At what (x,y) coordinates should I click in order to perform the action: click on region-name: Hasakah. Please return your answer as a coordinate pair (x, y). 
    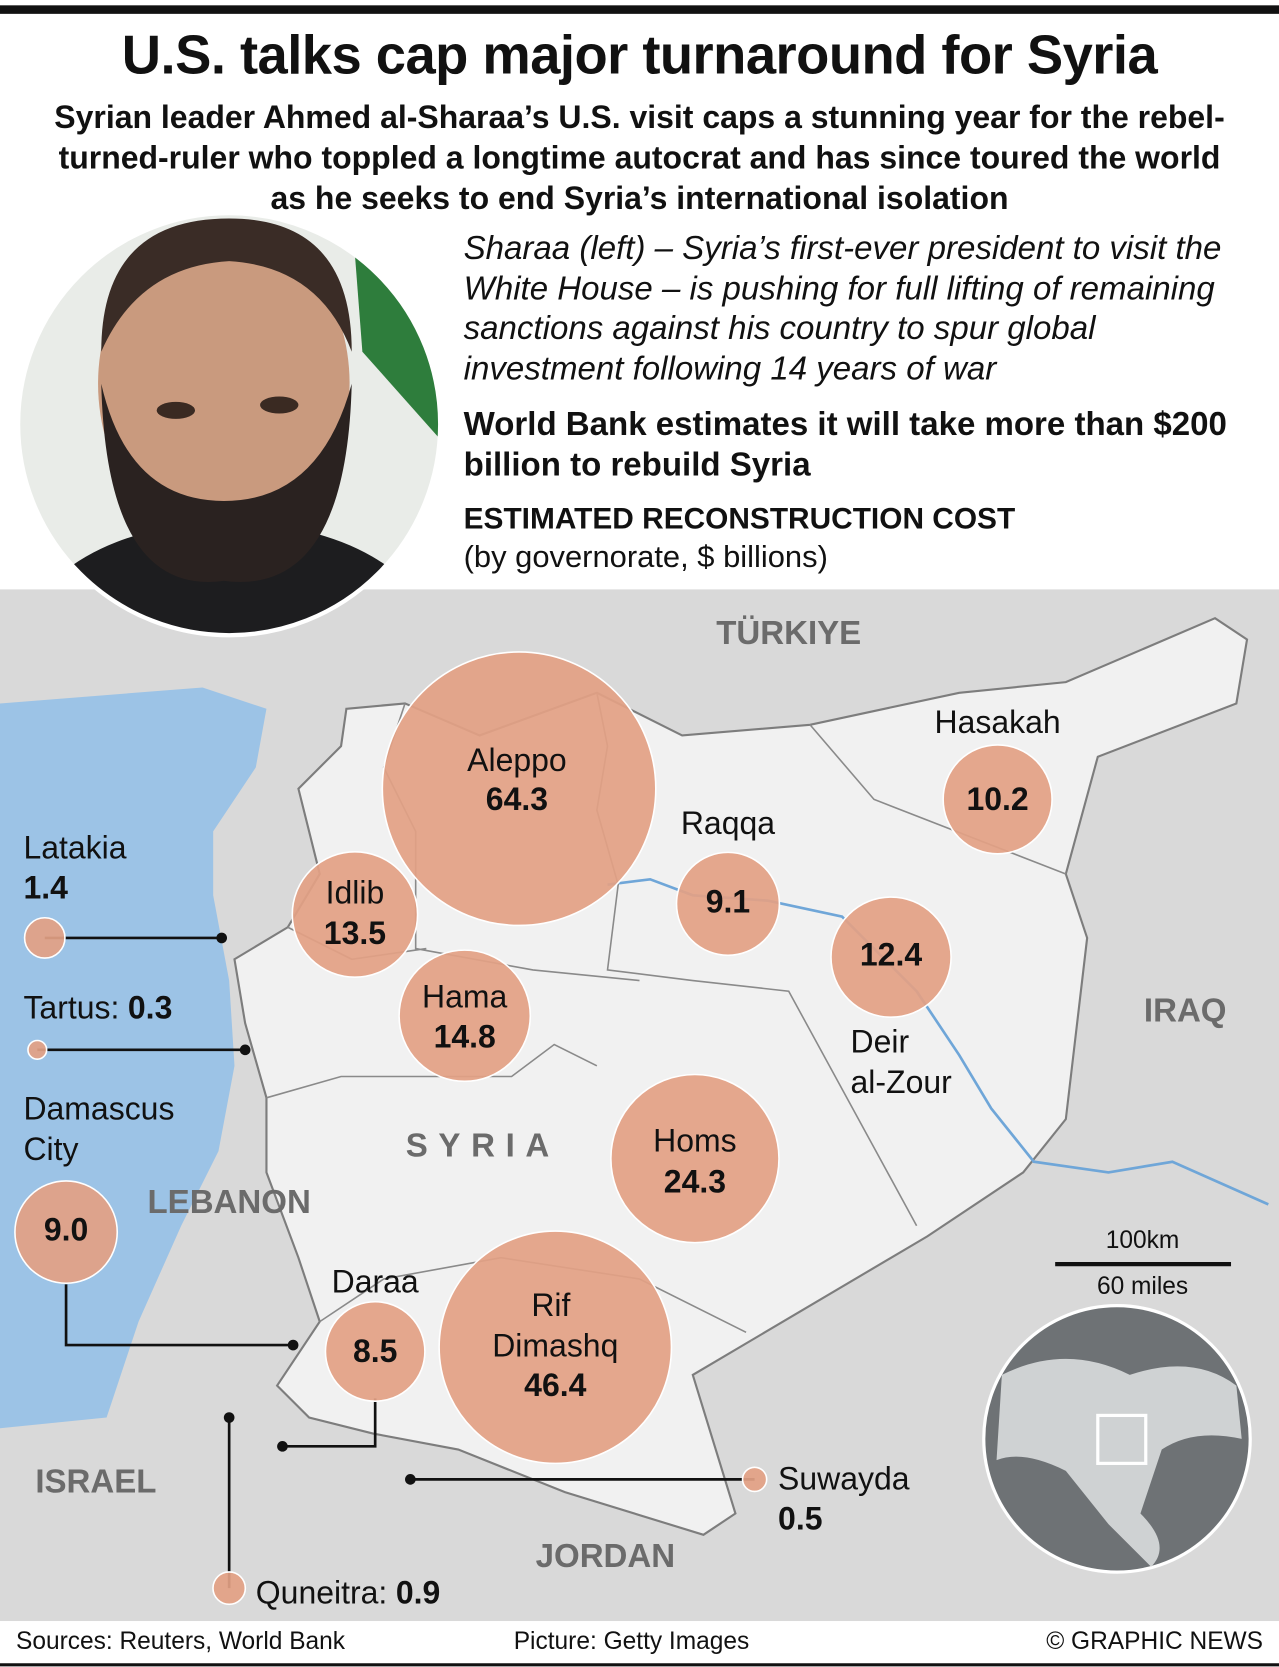
    Looking at the image, I should click on (998, 722).